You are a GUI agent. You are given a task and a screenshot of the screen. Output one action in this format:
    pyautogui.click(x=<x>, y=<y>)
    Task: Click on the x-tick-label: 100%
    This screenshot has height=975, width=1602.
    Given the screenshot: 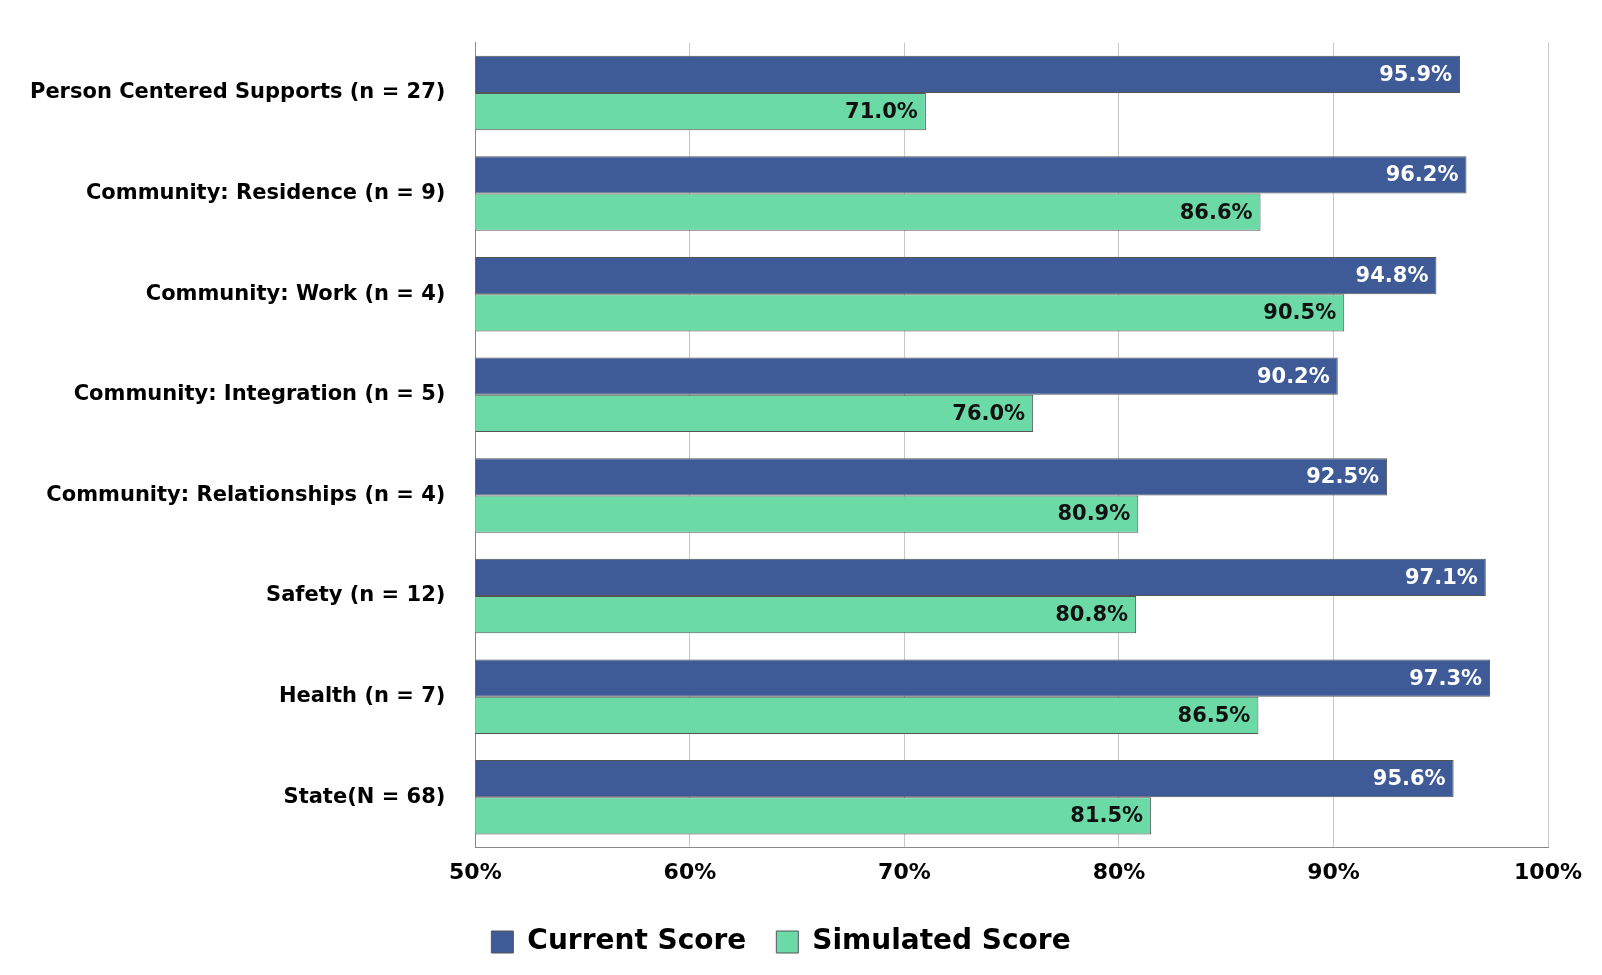 What is the action you would take?
    pyautogui.click(x=1548, y=871)
    